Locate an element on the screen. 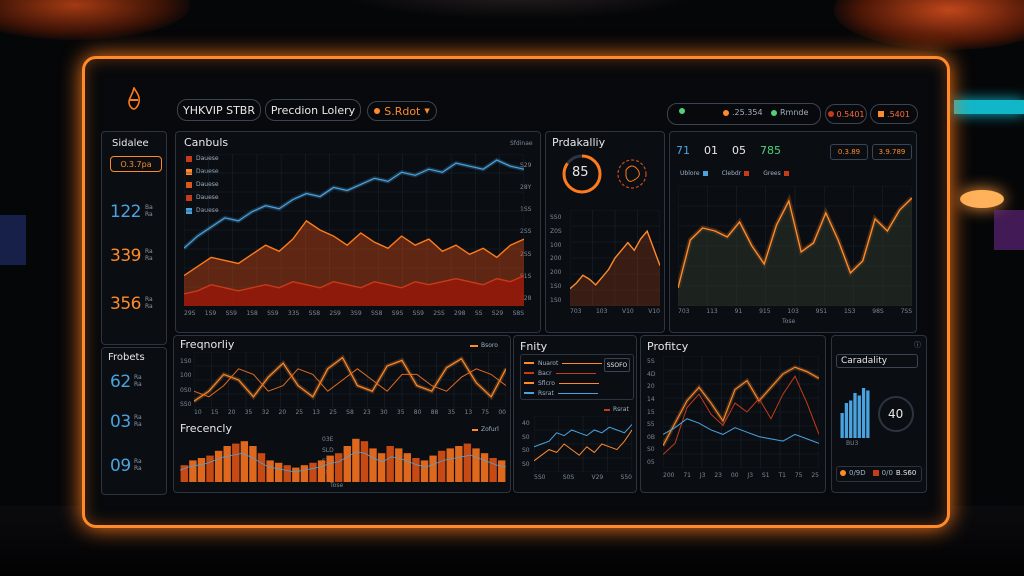  tick-label: 91 is located at coordinates (738, 311).